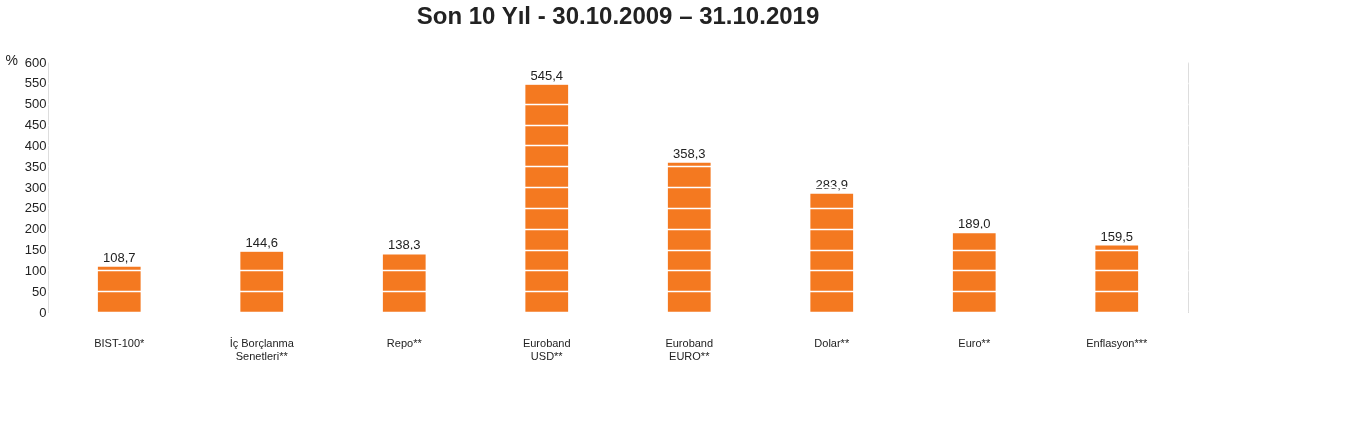 The height and width of the screenshot is (436, 1363). I want to click on y-tick-label: 250, so click(35, 208).